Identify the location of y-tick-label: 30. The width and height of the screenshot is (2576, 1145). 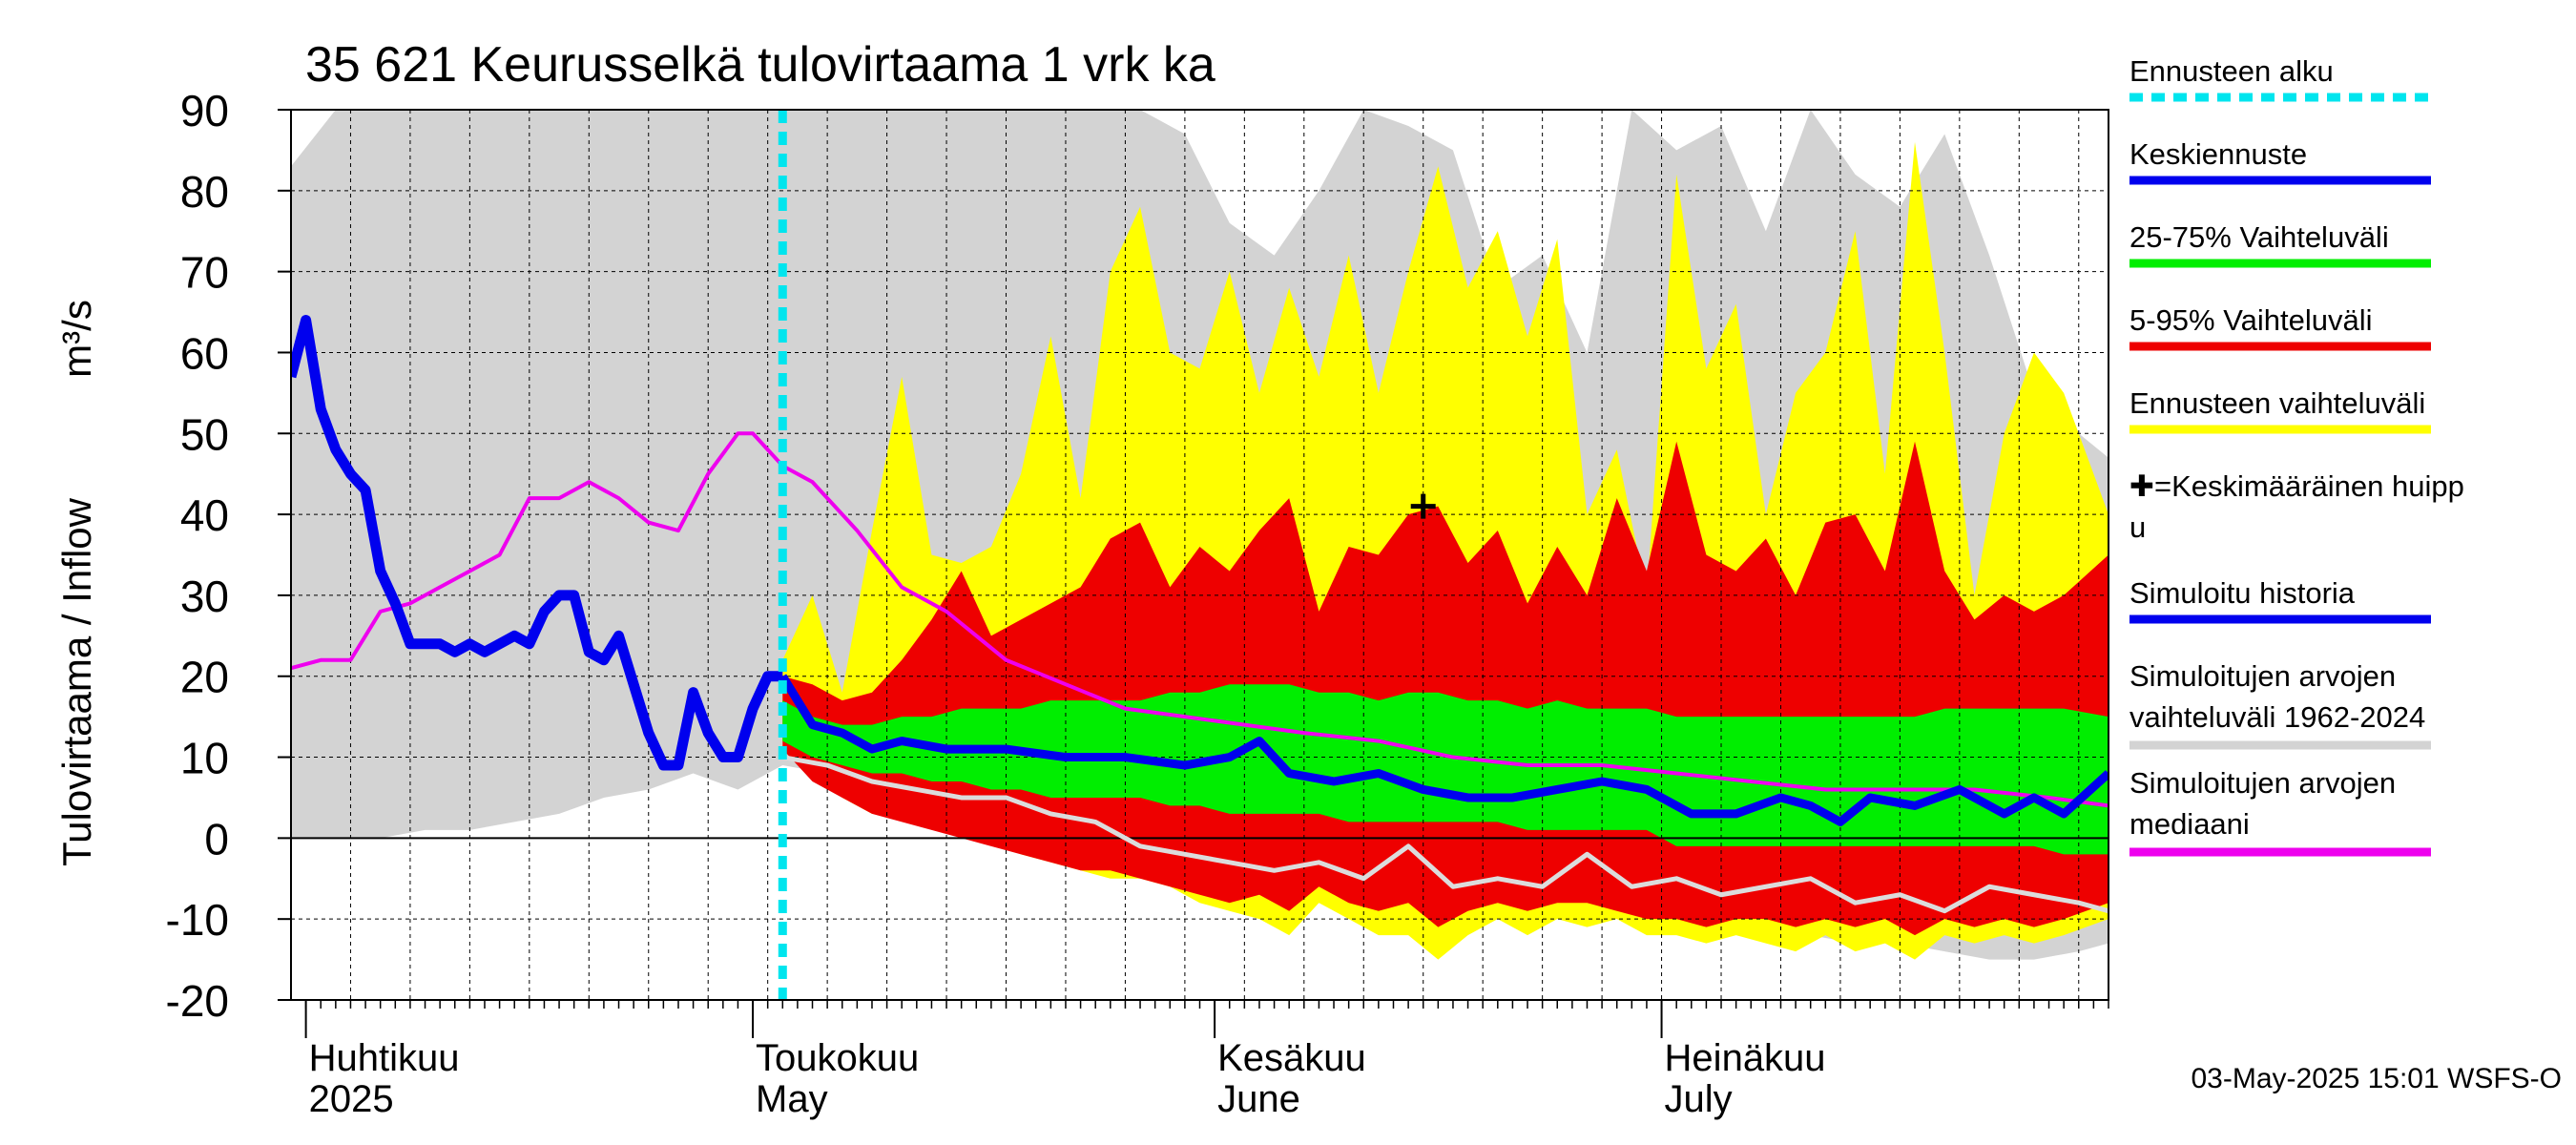
(204, 596).